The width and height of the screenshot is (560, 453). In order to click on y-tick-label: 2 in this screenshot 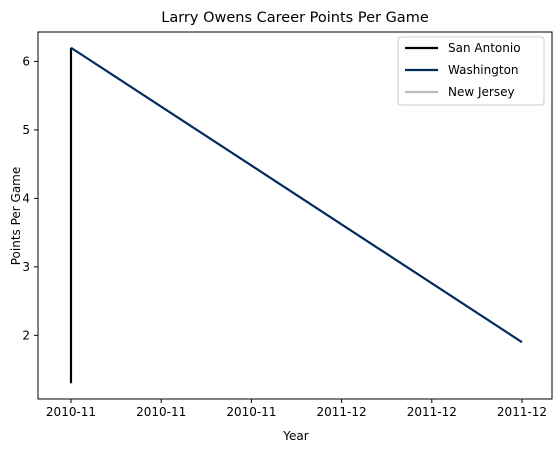, I will do `click(26, 335)`.